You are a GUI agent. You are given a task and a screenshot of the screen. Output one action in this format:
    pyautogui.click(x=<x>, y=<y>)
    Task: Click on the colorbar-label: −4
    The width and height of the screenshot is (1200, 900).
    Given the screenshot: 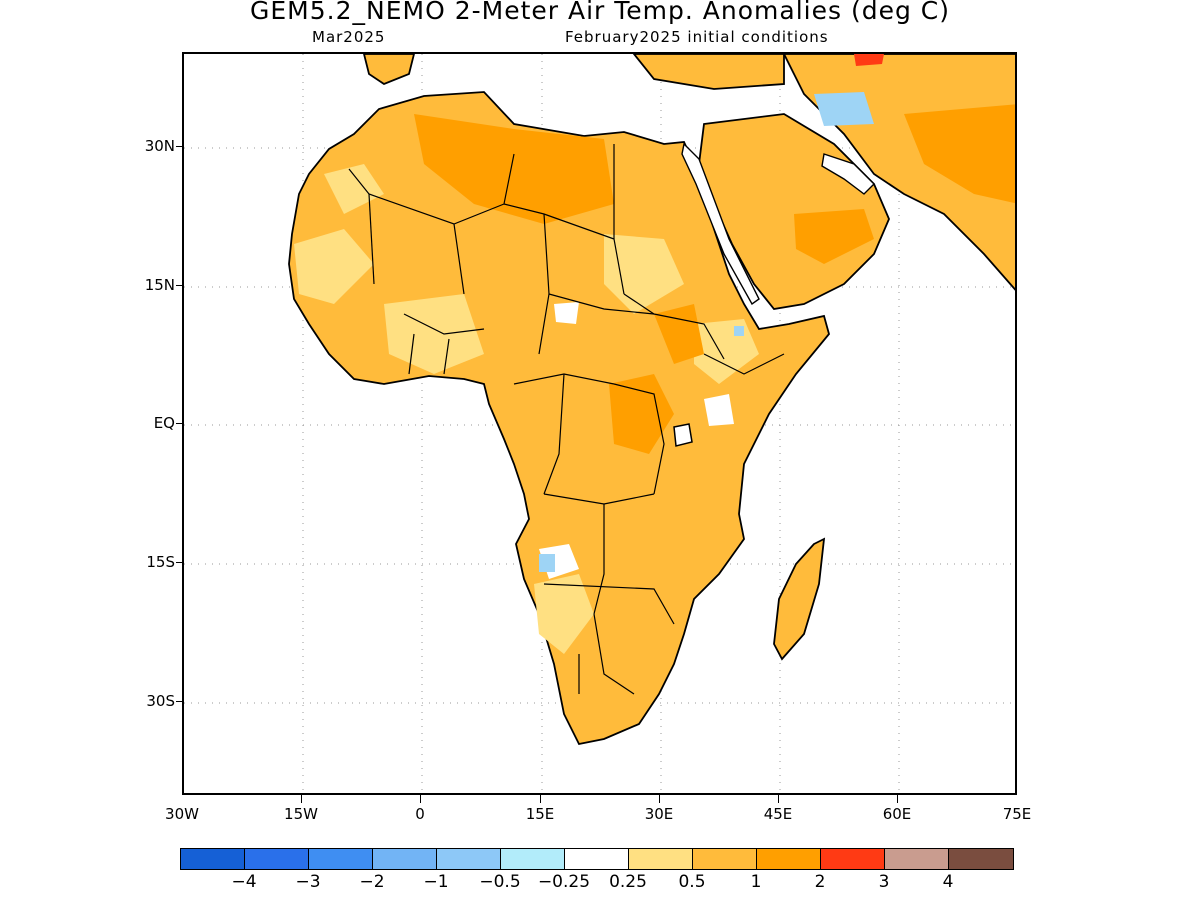 What is the action you would take?
    pyautogui.click(x=244, y=882)
    